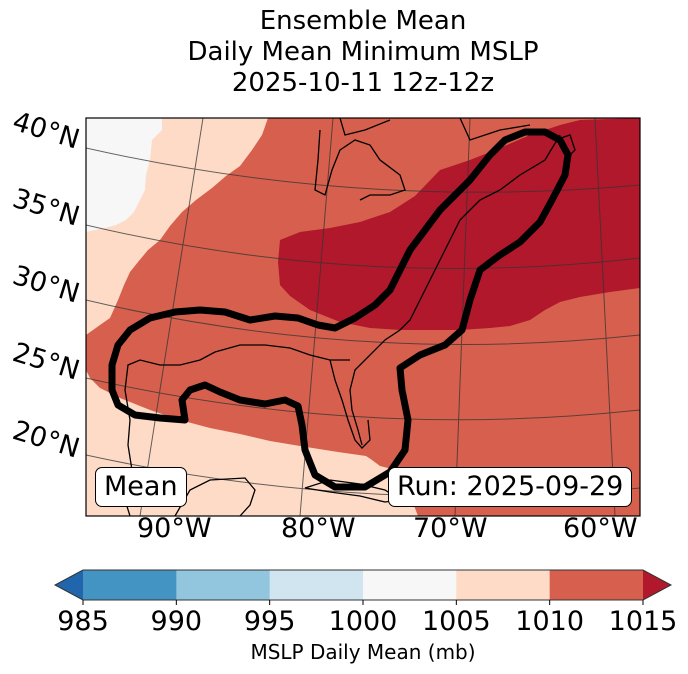  What do you see at coordinates (174, 528) in the screenshot?
I see `lon-label-90: 90°W` at bounding box center [174, 528].